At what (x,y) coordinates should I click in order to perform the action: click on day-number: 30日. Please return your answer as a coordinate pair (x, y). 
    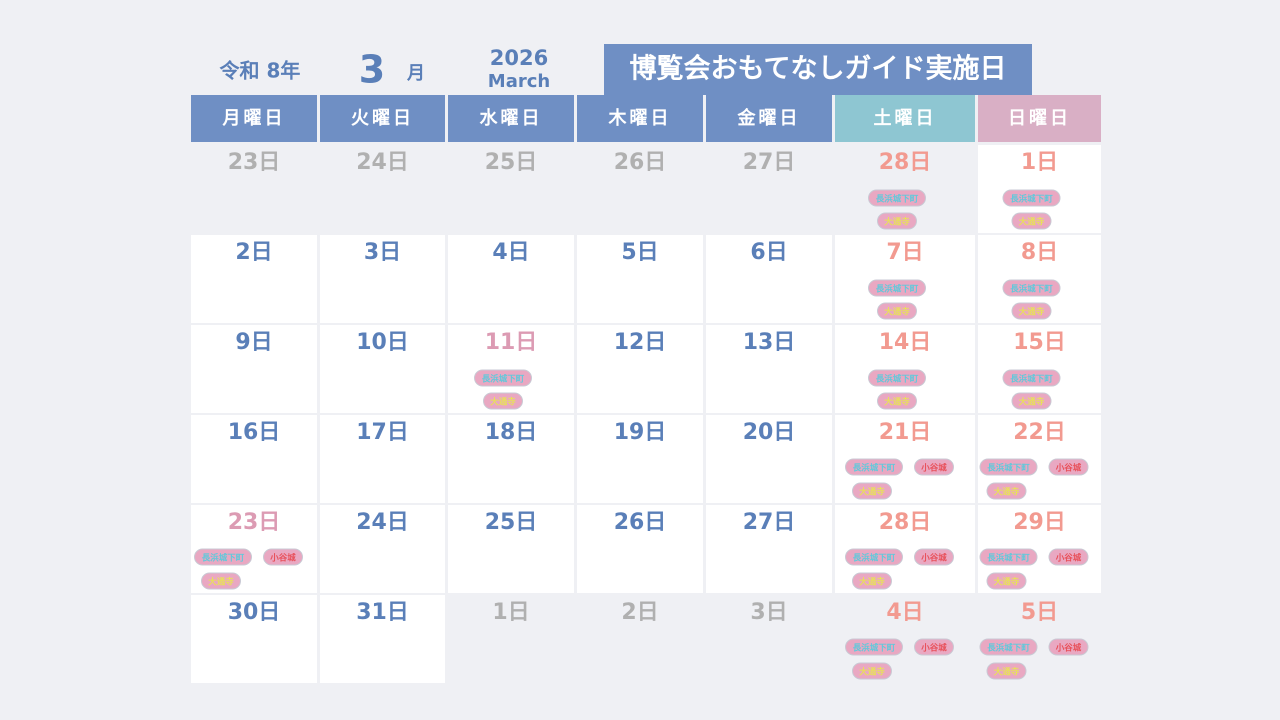
    Looking at the image, I should click on (254, 612).